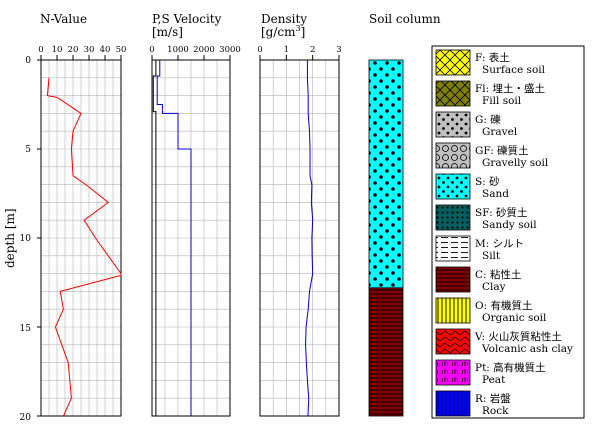  I want to click on legend-label-jp: S: 砂, so click(487, 181).